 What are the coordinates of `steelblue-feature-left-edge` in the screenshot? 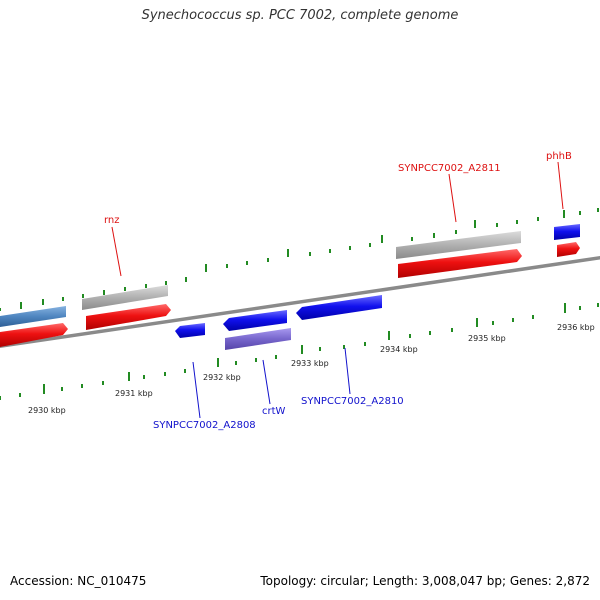 It's located at (33, 316).